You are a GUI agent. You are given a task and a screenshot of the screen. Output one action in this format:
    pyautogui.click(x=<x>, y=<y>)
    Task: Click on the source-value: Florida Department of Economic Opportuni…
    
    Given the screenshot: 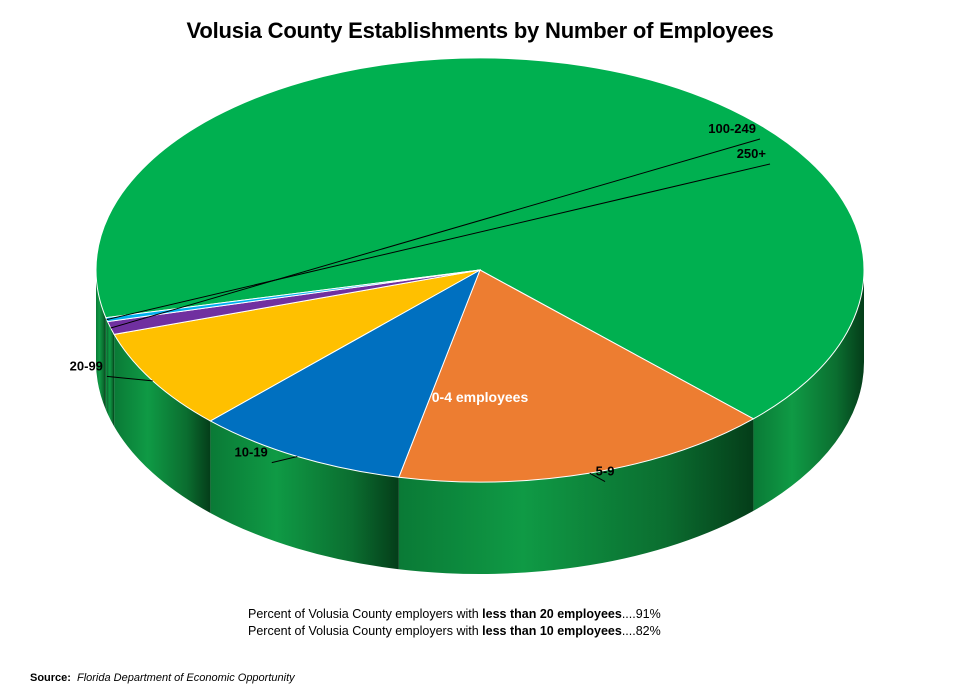 What is the action you would take?
    pyautogui.click(x=185, y=678)
    